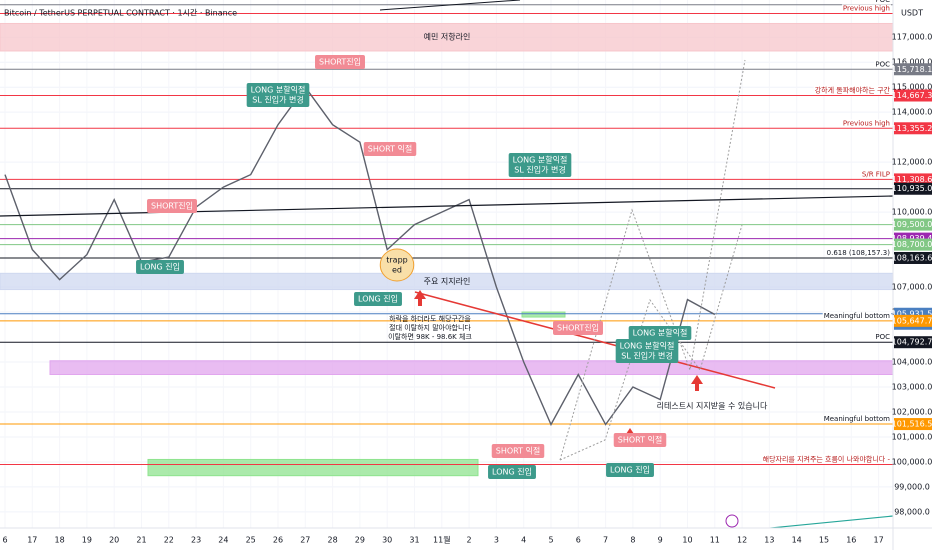 This screenshot has width=932, height=550. What do you see at coordinates (447, 281) in the screenshot?
I see `zone-label: 주요 지지라인` at bounding box center [447, 281].